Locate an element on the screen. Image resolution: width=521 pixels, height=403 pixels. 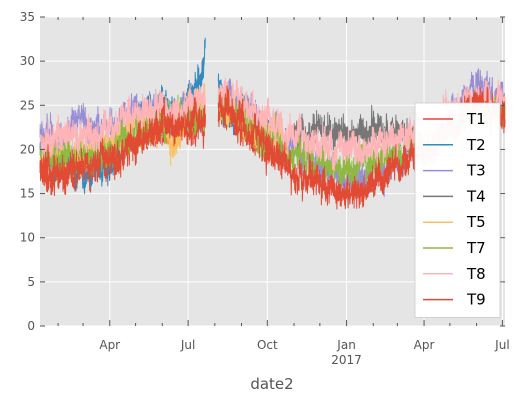
y-tick-label: 0 is located at coordinates (31, 326).